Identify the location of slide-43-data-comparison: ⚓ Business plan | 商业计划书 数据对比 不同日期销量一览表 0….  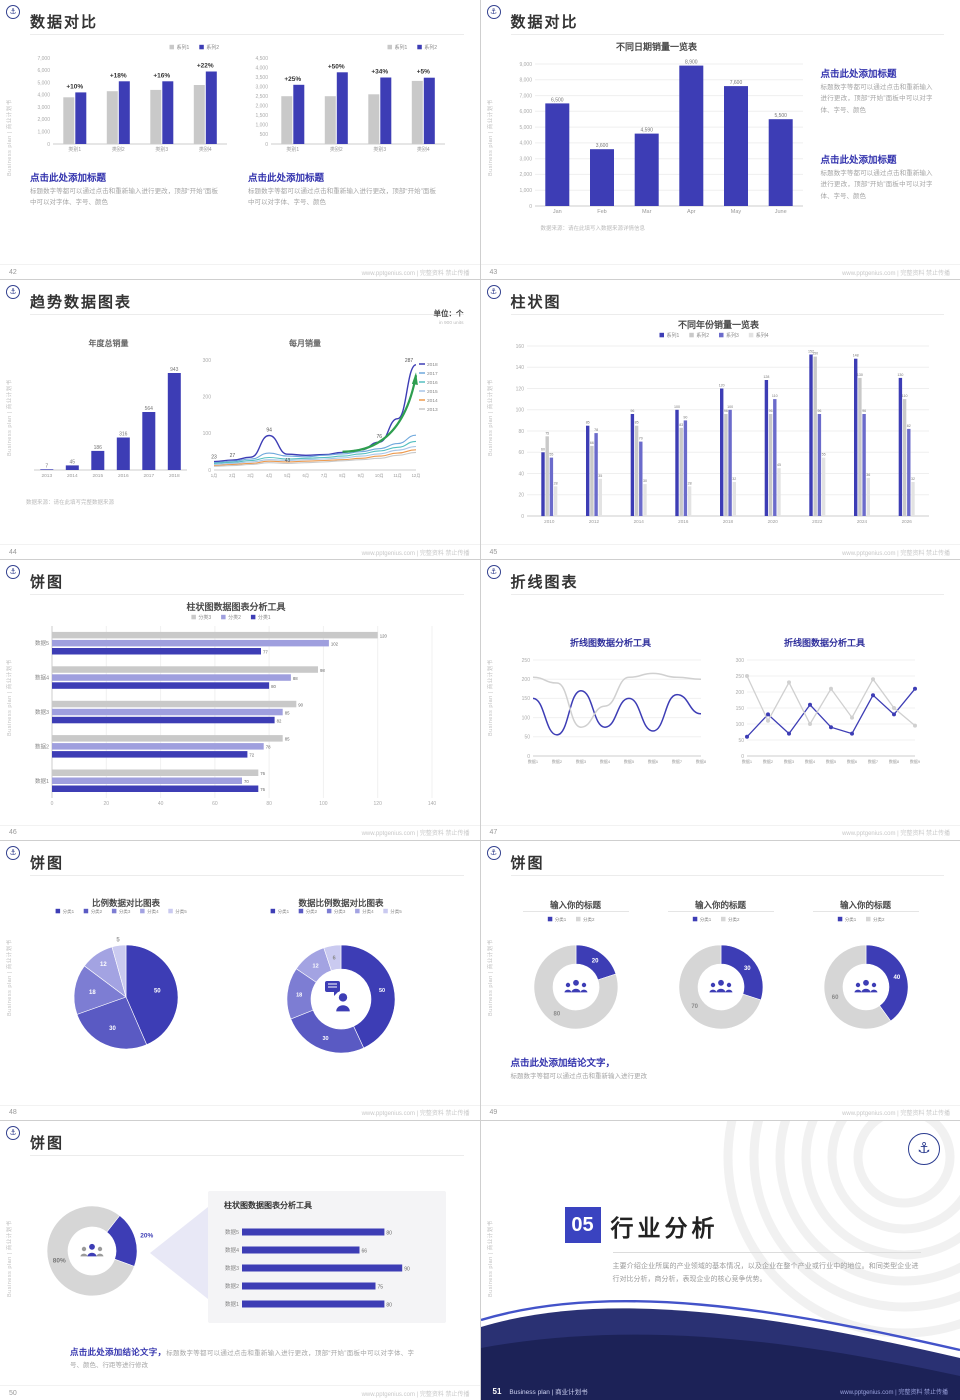
(720, 140).